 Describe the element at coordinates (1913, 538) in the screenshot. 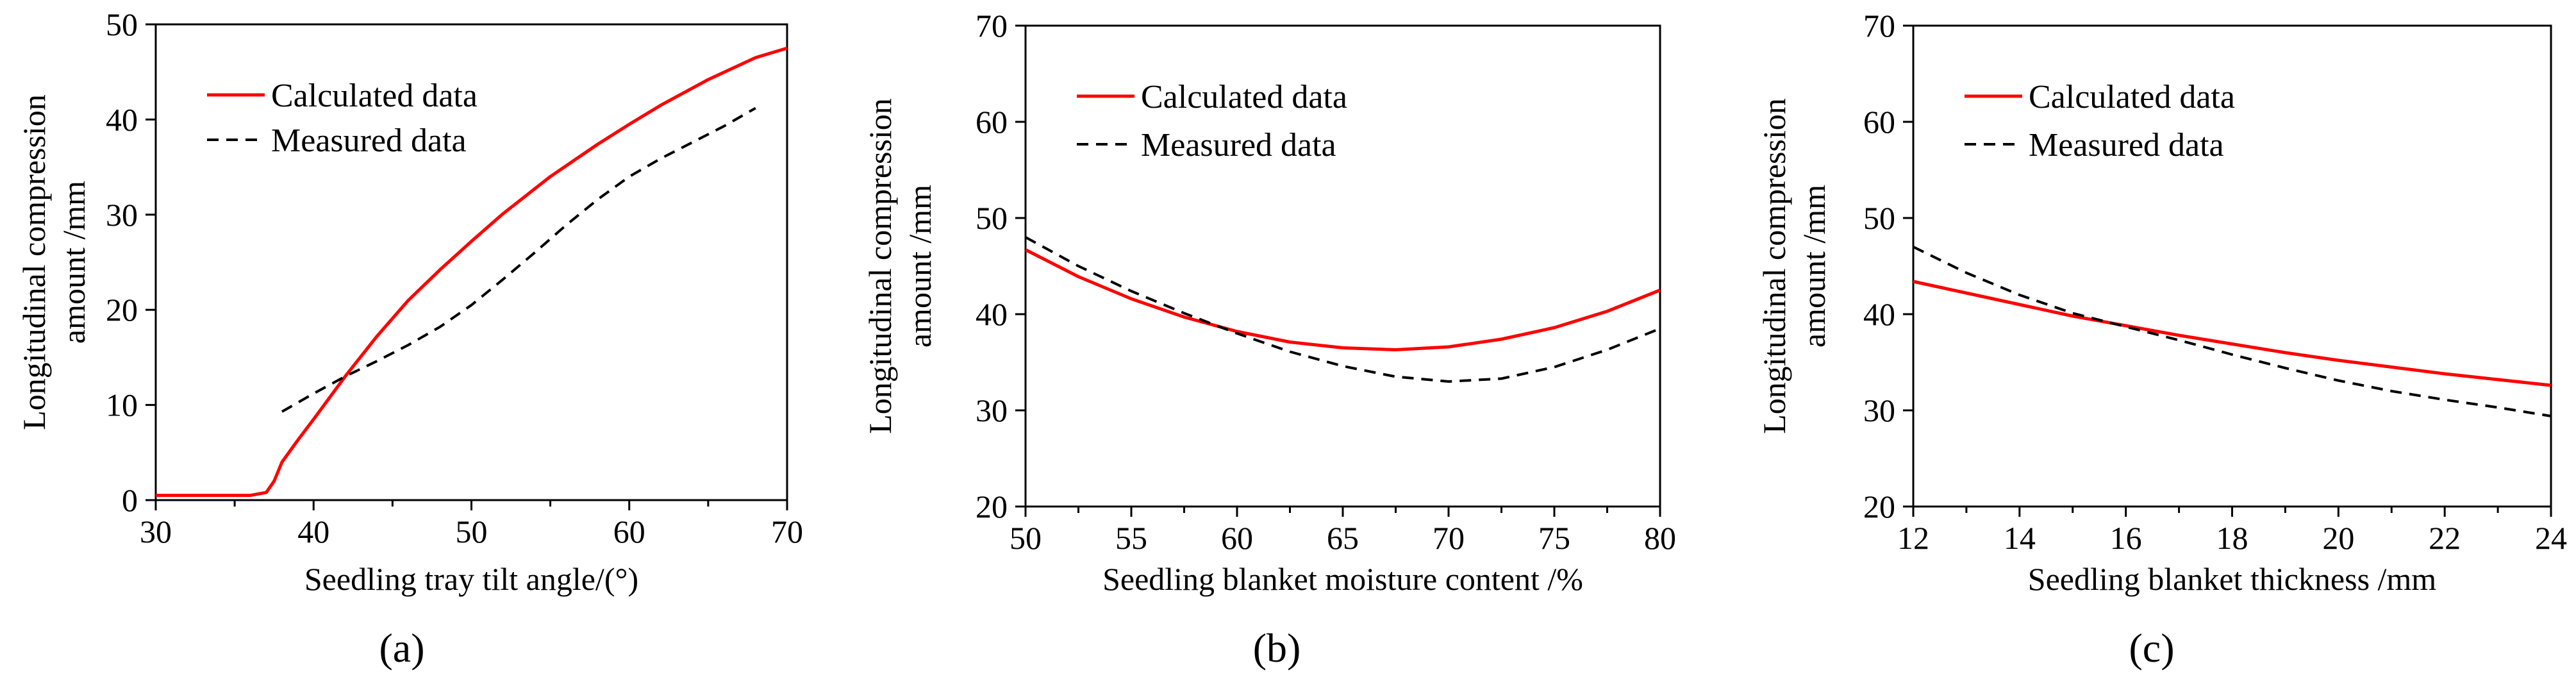

I see `x-tick-label: 12` at that location.